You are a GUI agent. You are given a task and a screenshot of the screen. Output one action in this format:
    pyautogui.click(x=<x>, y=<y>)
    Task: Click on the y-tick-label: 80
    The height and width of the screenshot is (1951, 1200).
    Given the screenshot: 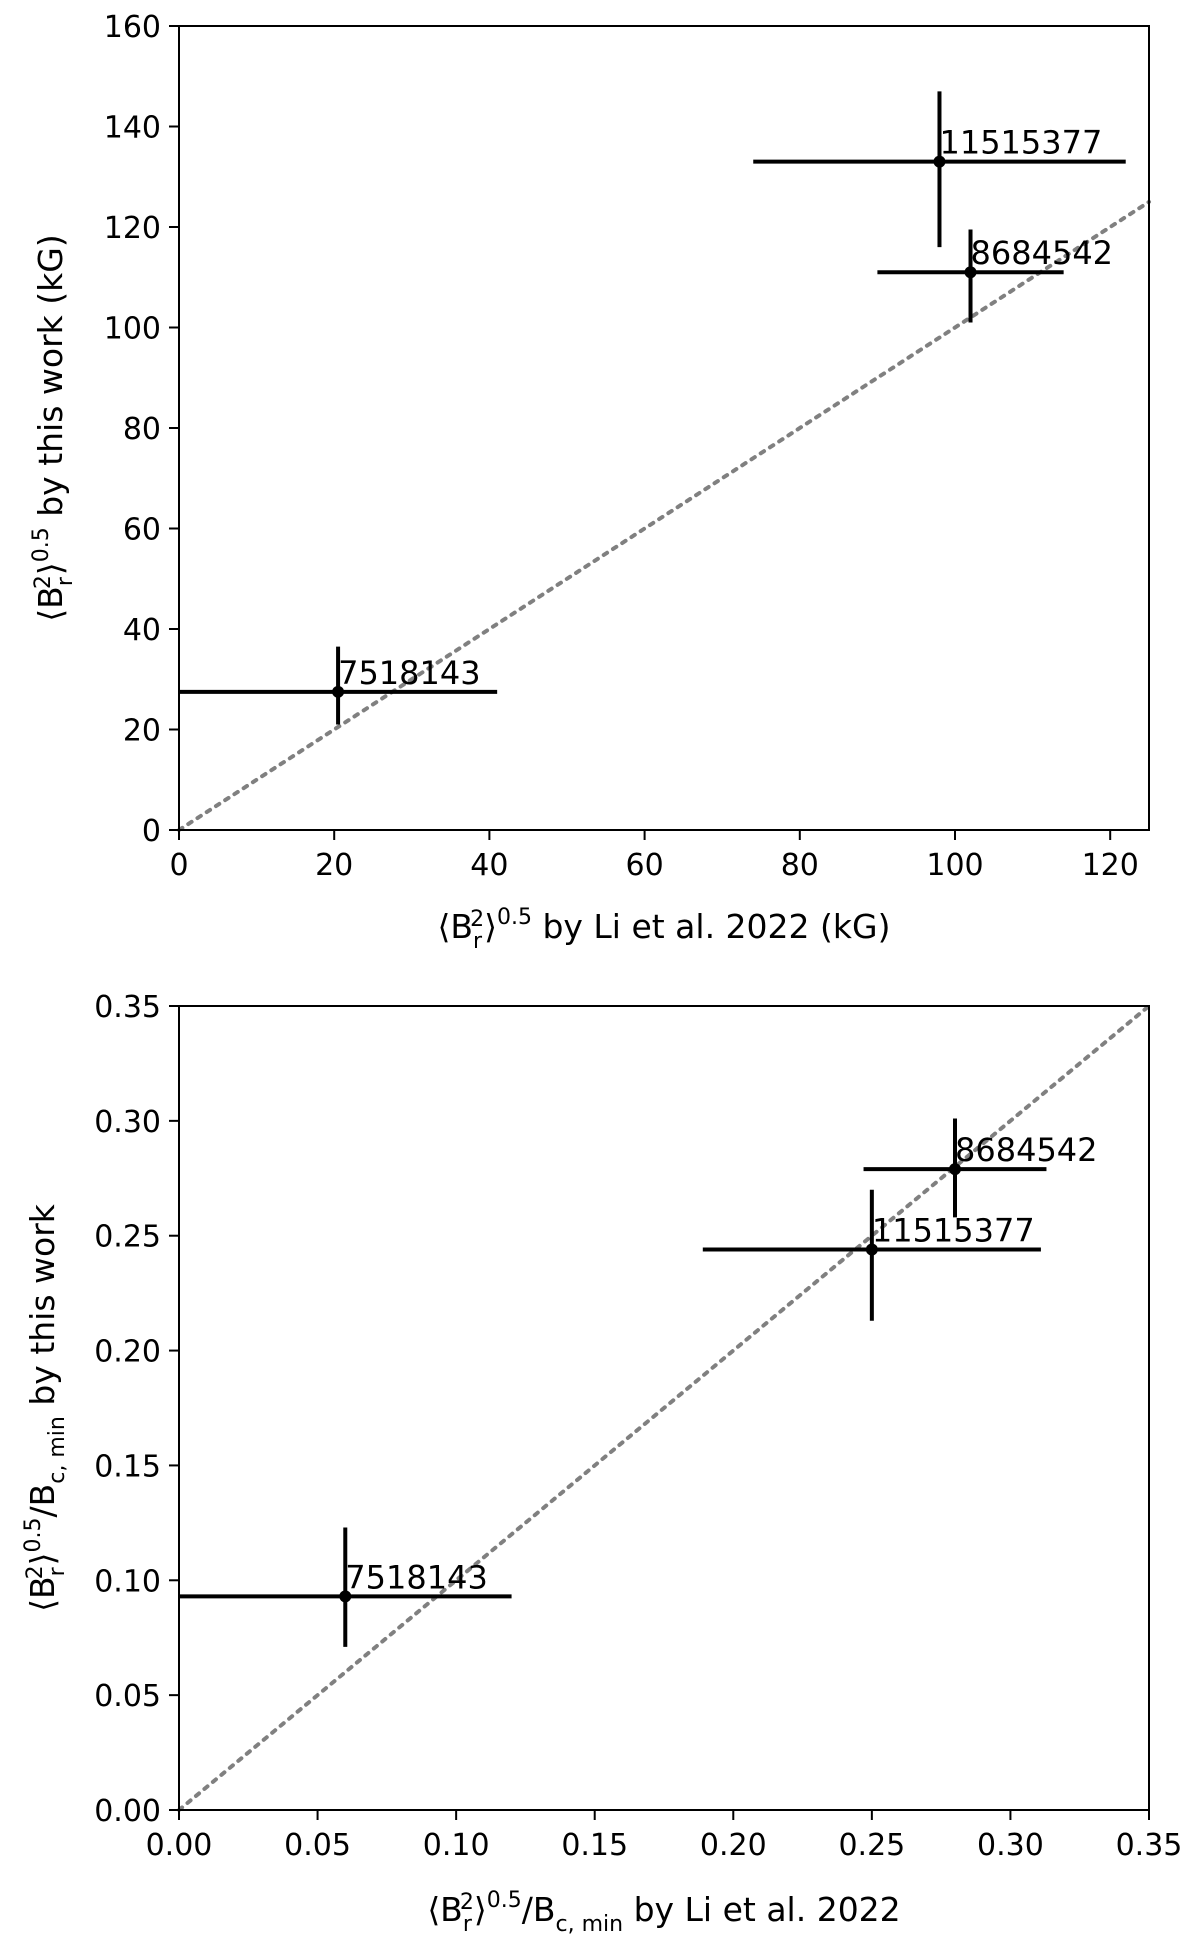 What is the action you would take?
    pyautogui.click(x=142, y=429)
    